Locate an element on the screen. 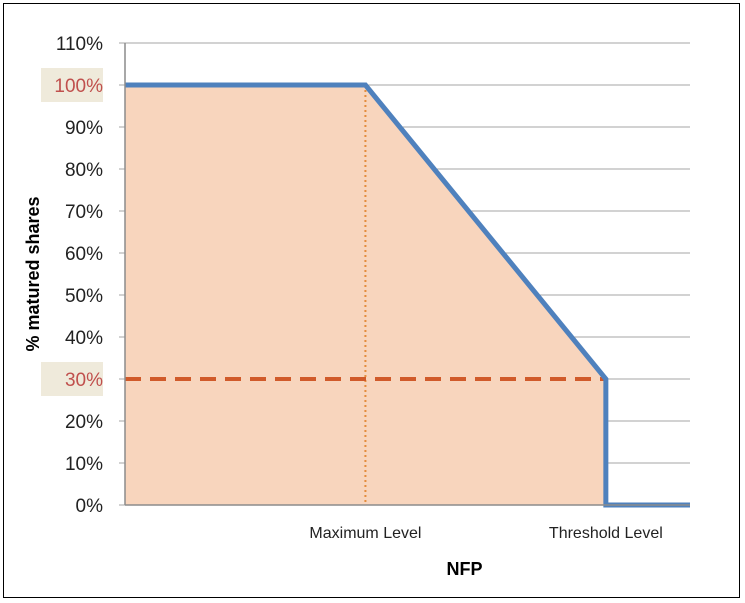 The height and width of the screenshot is (603, 745). y-tick-label: 100% is located at coordinates (78, 86).